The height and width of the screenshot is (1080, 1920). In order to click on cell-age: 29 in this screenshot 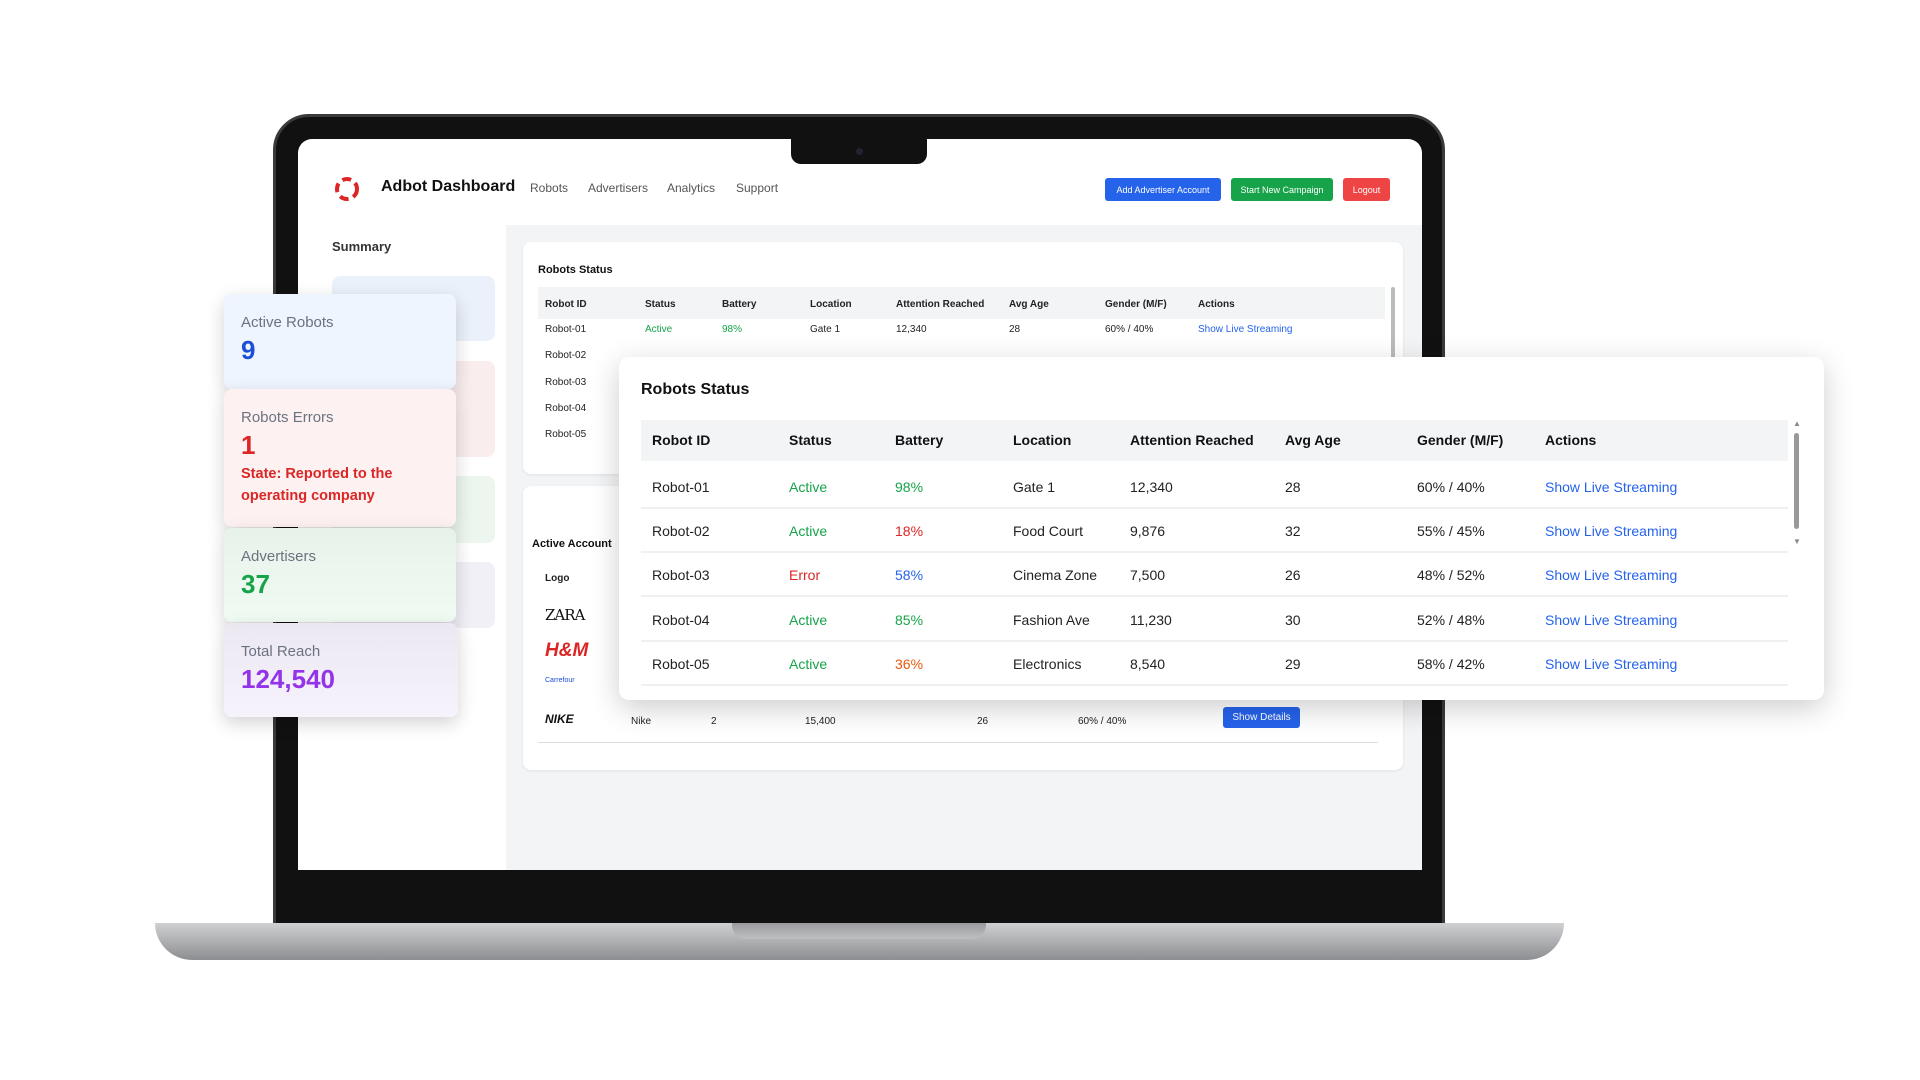, I will do `click(1293, 663)`.